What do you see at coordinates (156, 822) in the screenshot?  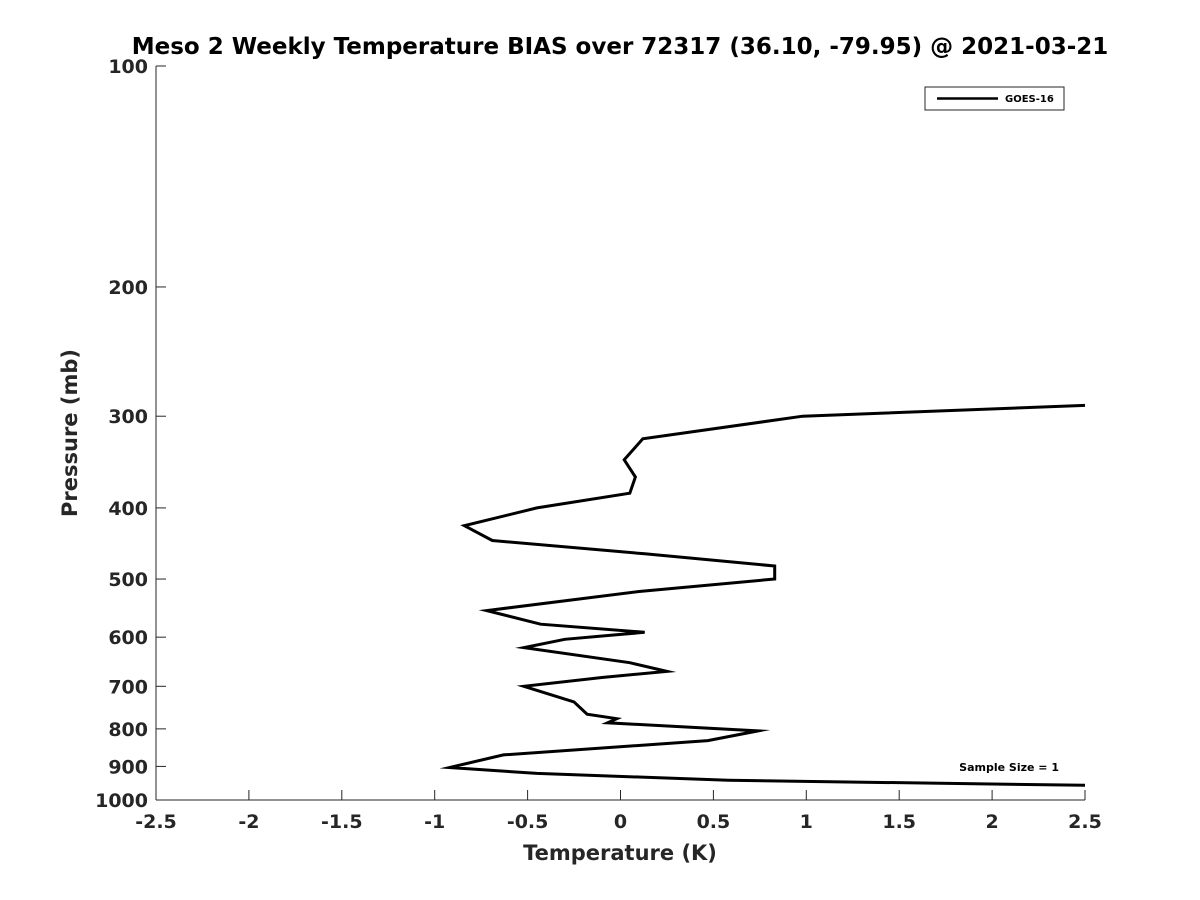 I see `x-tick-label: -2.5` at bounding box center [156, 822].